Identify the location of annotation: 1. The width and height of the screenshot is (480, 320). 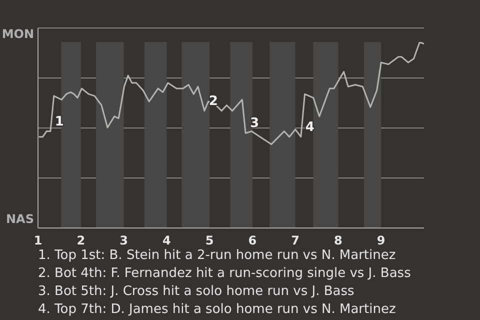
(59, 122).